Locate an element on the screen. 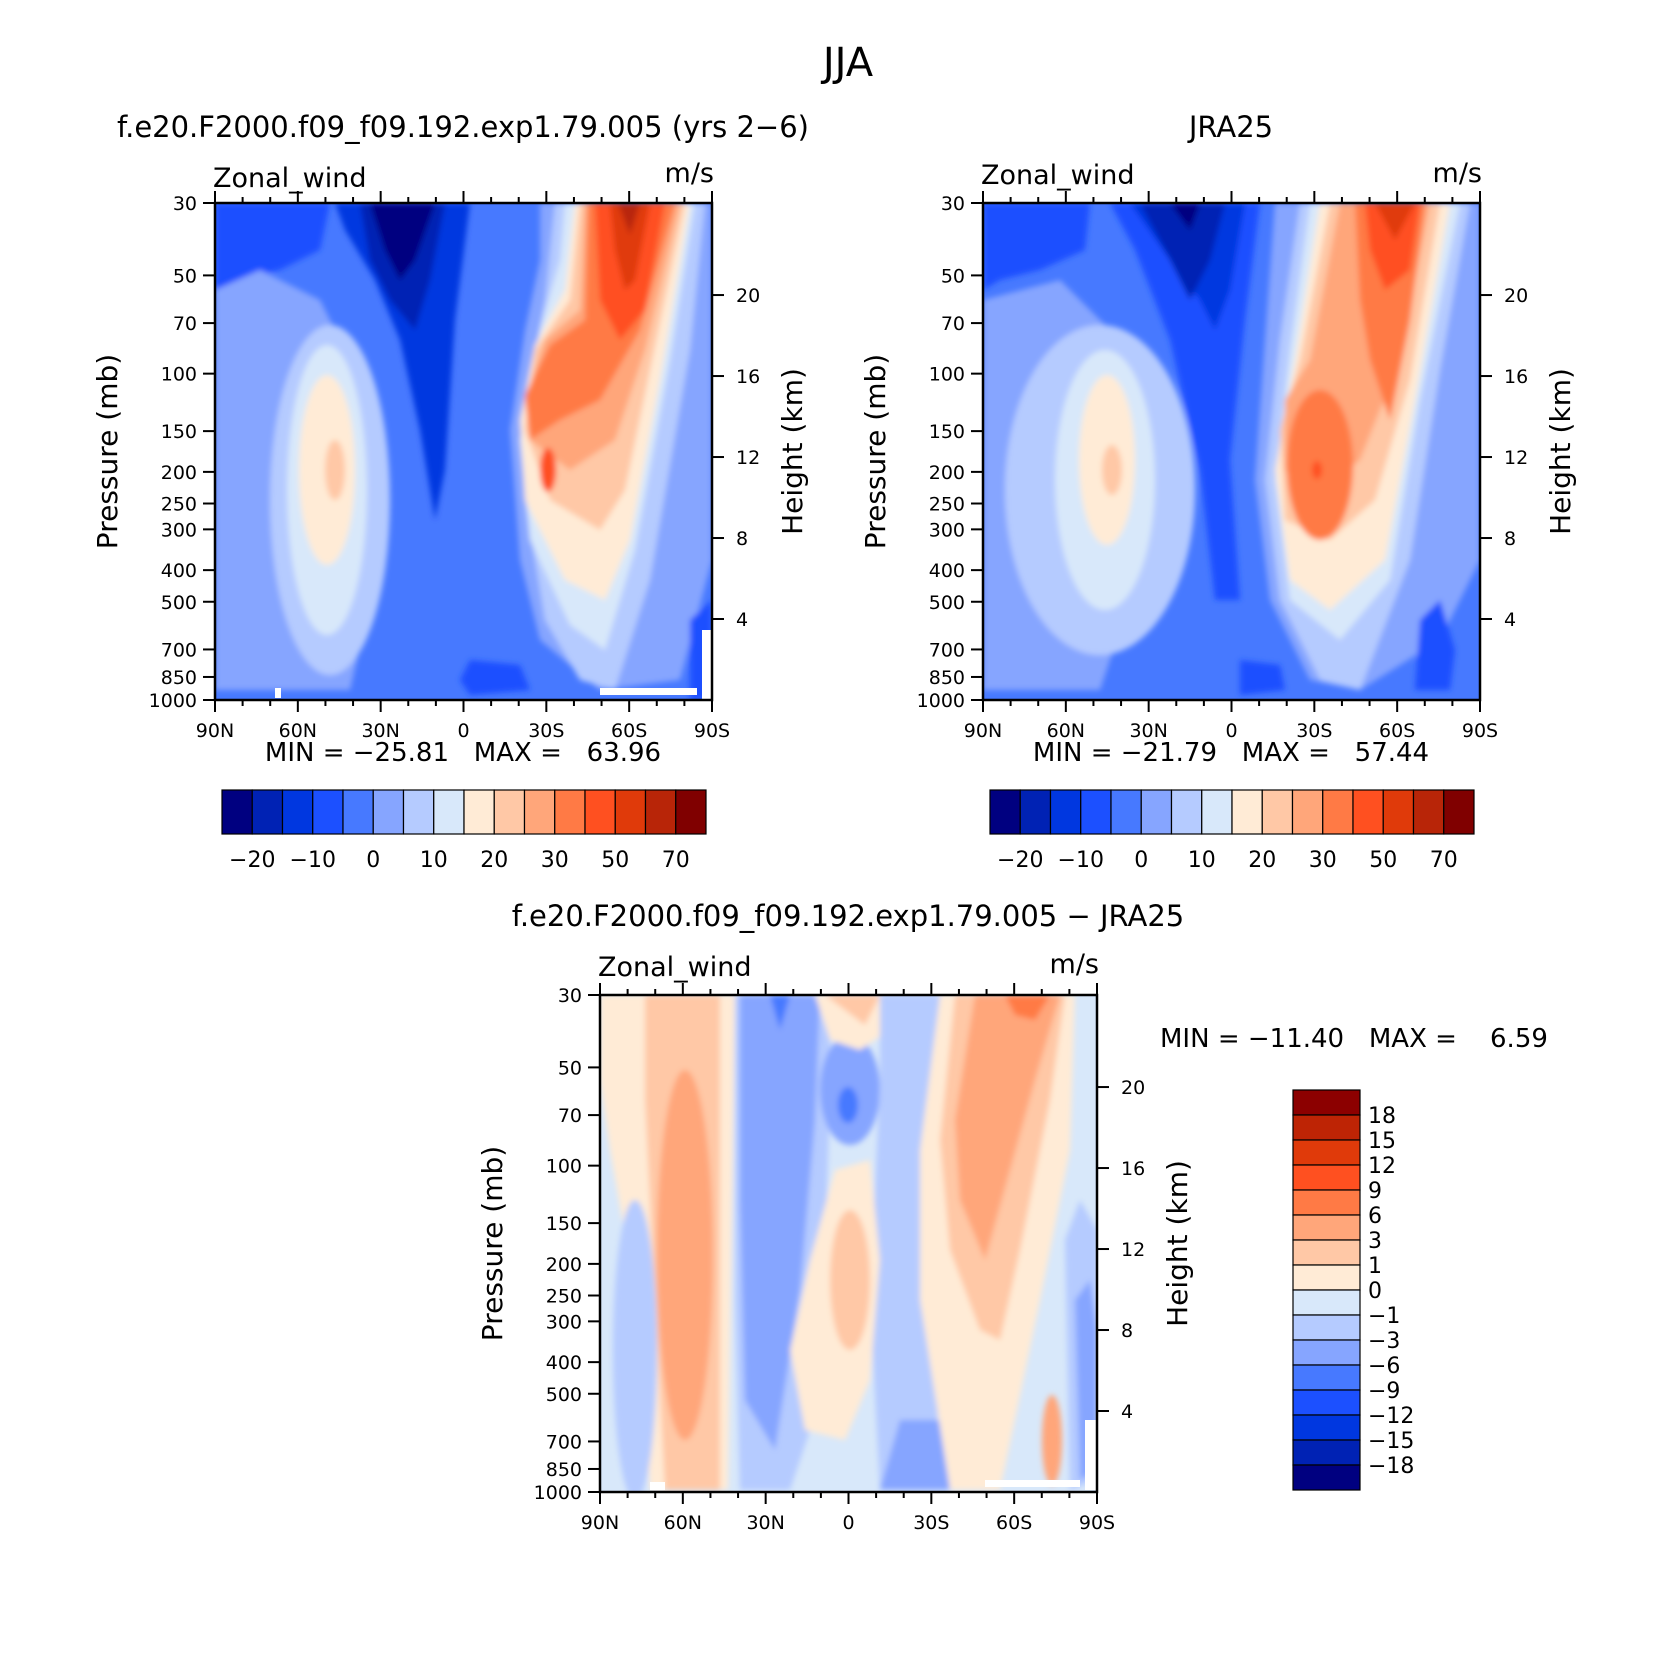  panel-2-title: JRA25 is located at coordinates (1230, 127).